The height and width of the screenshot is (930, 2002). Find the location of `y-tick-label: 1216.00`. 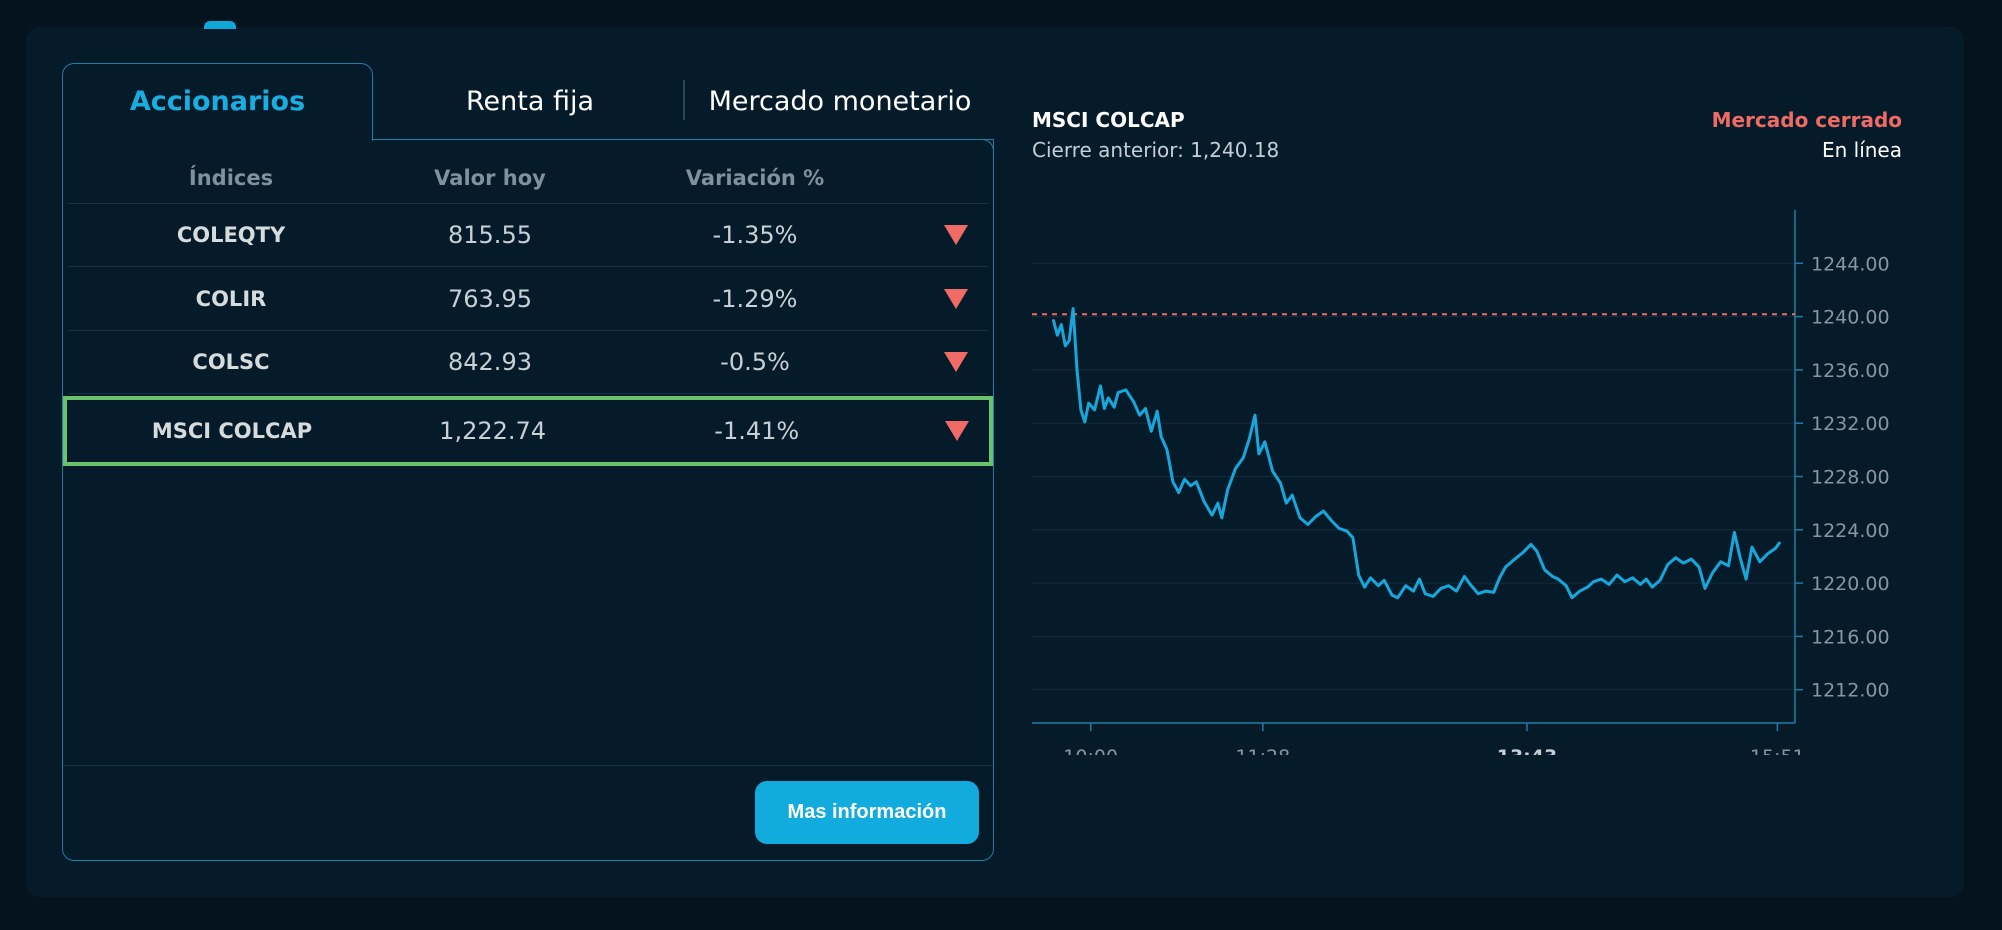

y-tick-label: 1216.00 is located at coordinates (1850, 637).